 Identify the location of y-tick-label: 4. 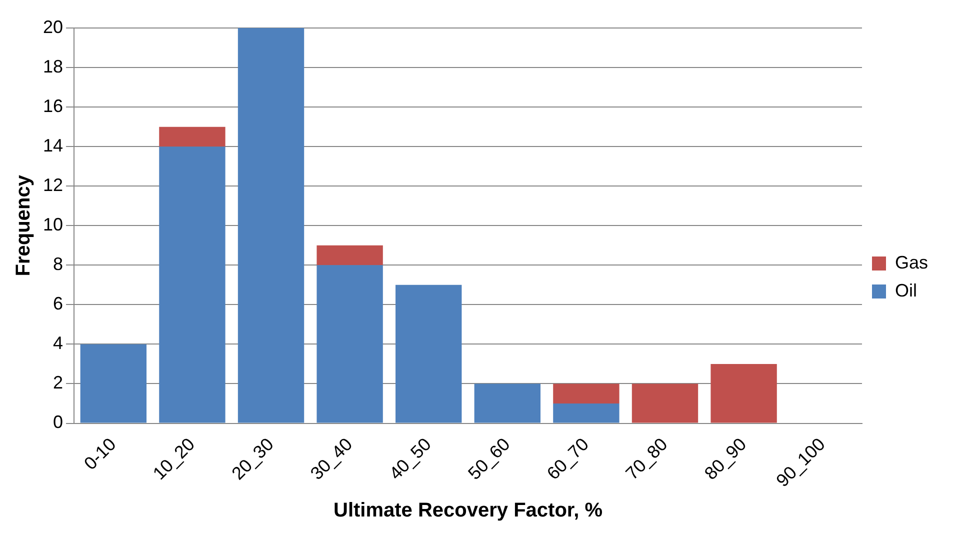
(58, 343).